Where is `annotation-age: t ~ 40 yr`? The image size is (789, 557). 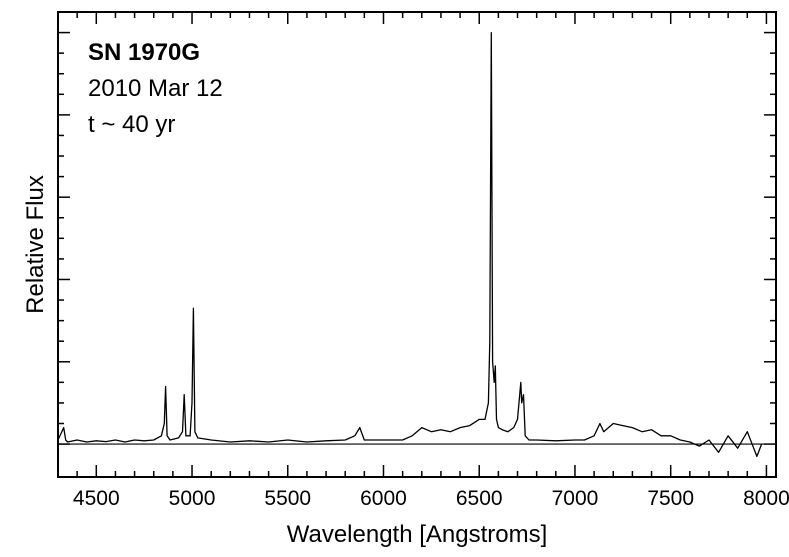
annotation-age: t ~ 40 yr is located at coordinates (131, 124).